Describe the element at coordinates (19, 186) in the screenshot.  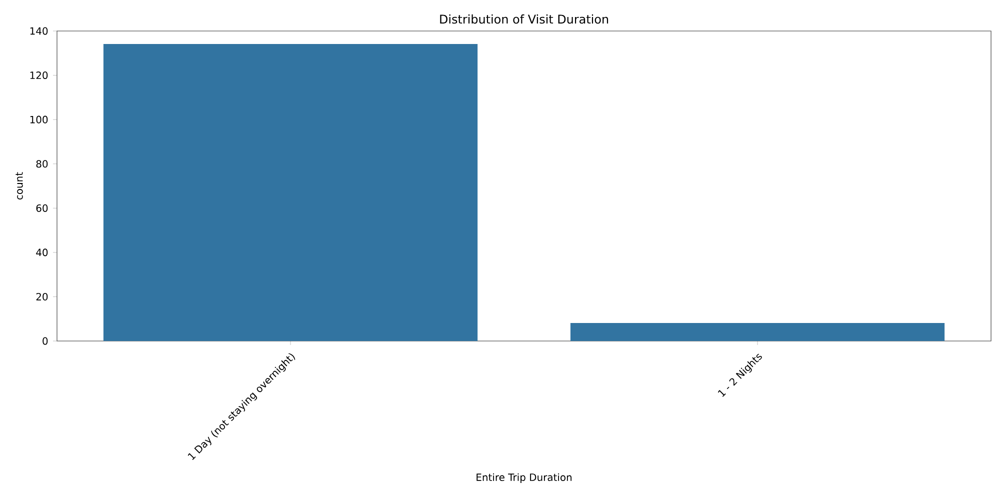
I see `y-axis-title: count` at that location.